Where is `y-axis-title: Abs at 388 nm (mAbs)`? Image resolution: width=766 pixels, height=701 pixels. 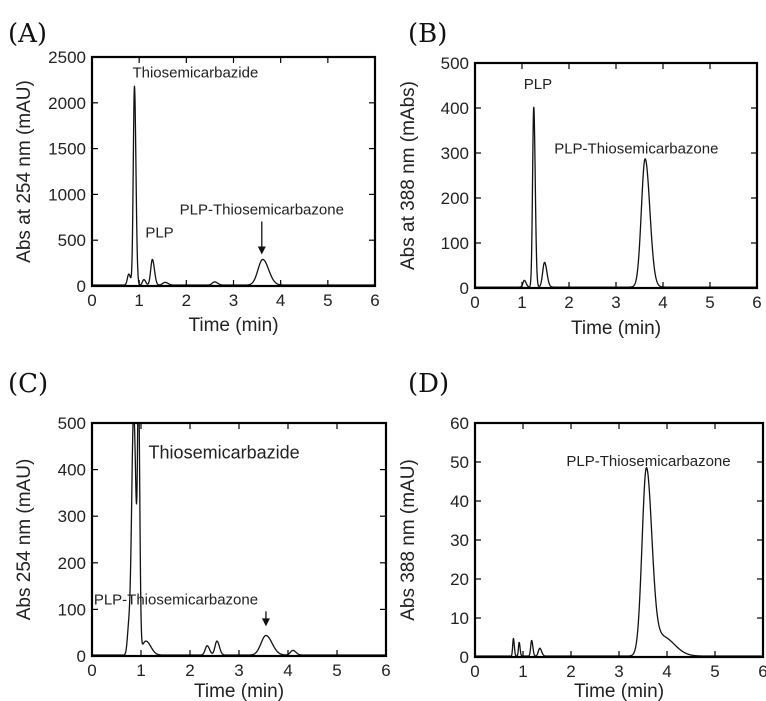 y-axis-title: Abs at 388 nm (mAbs) is located at coordinates (408, 175).